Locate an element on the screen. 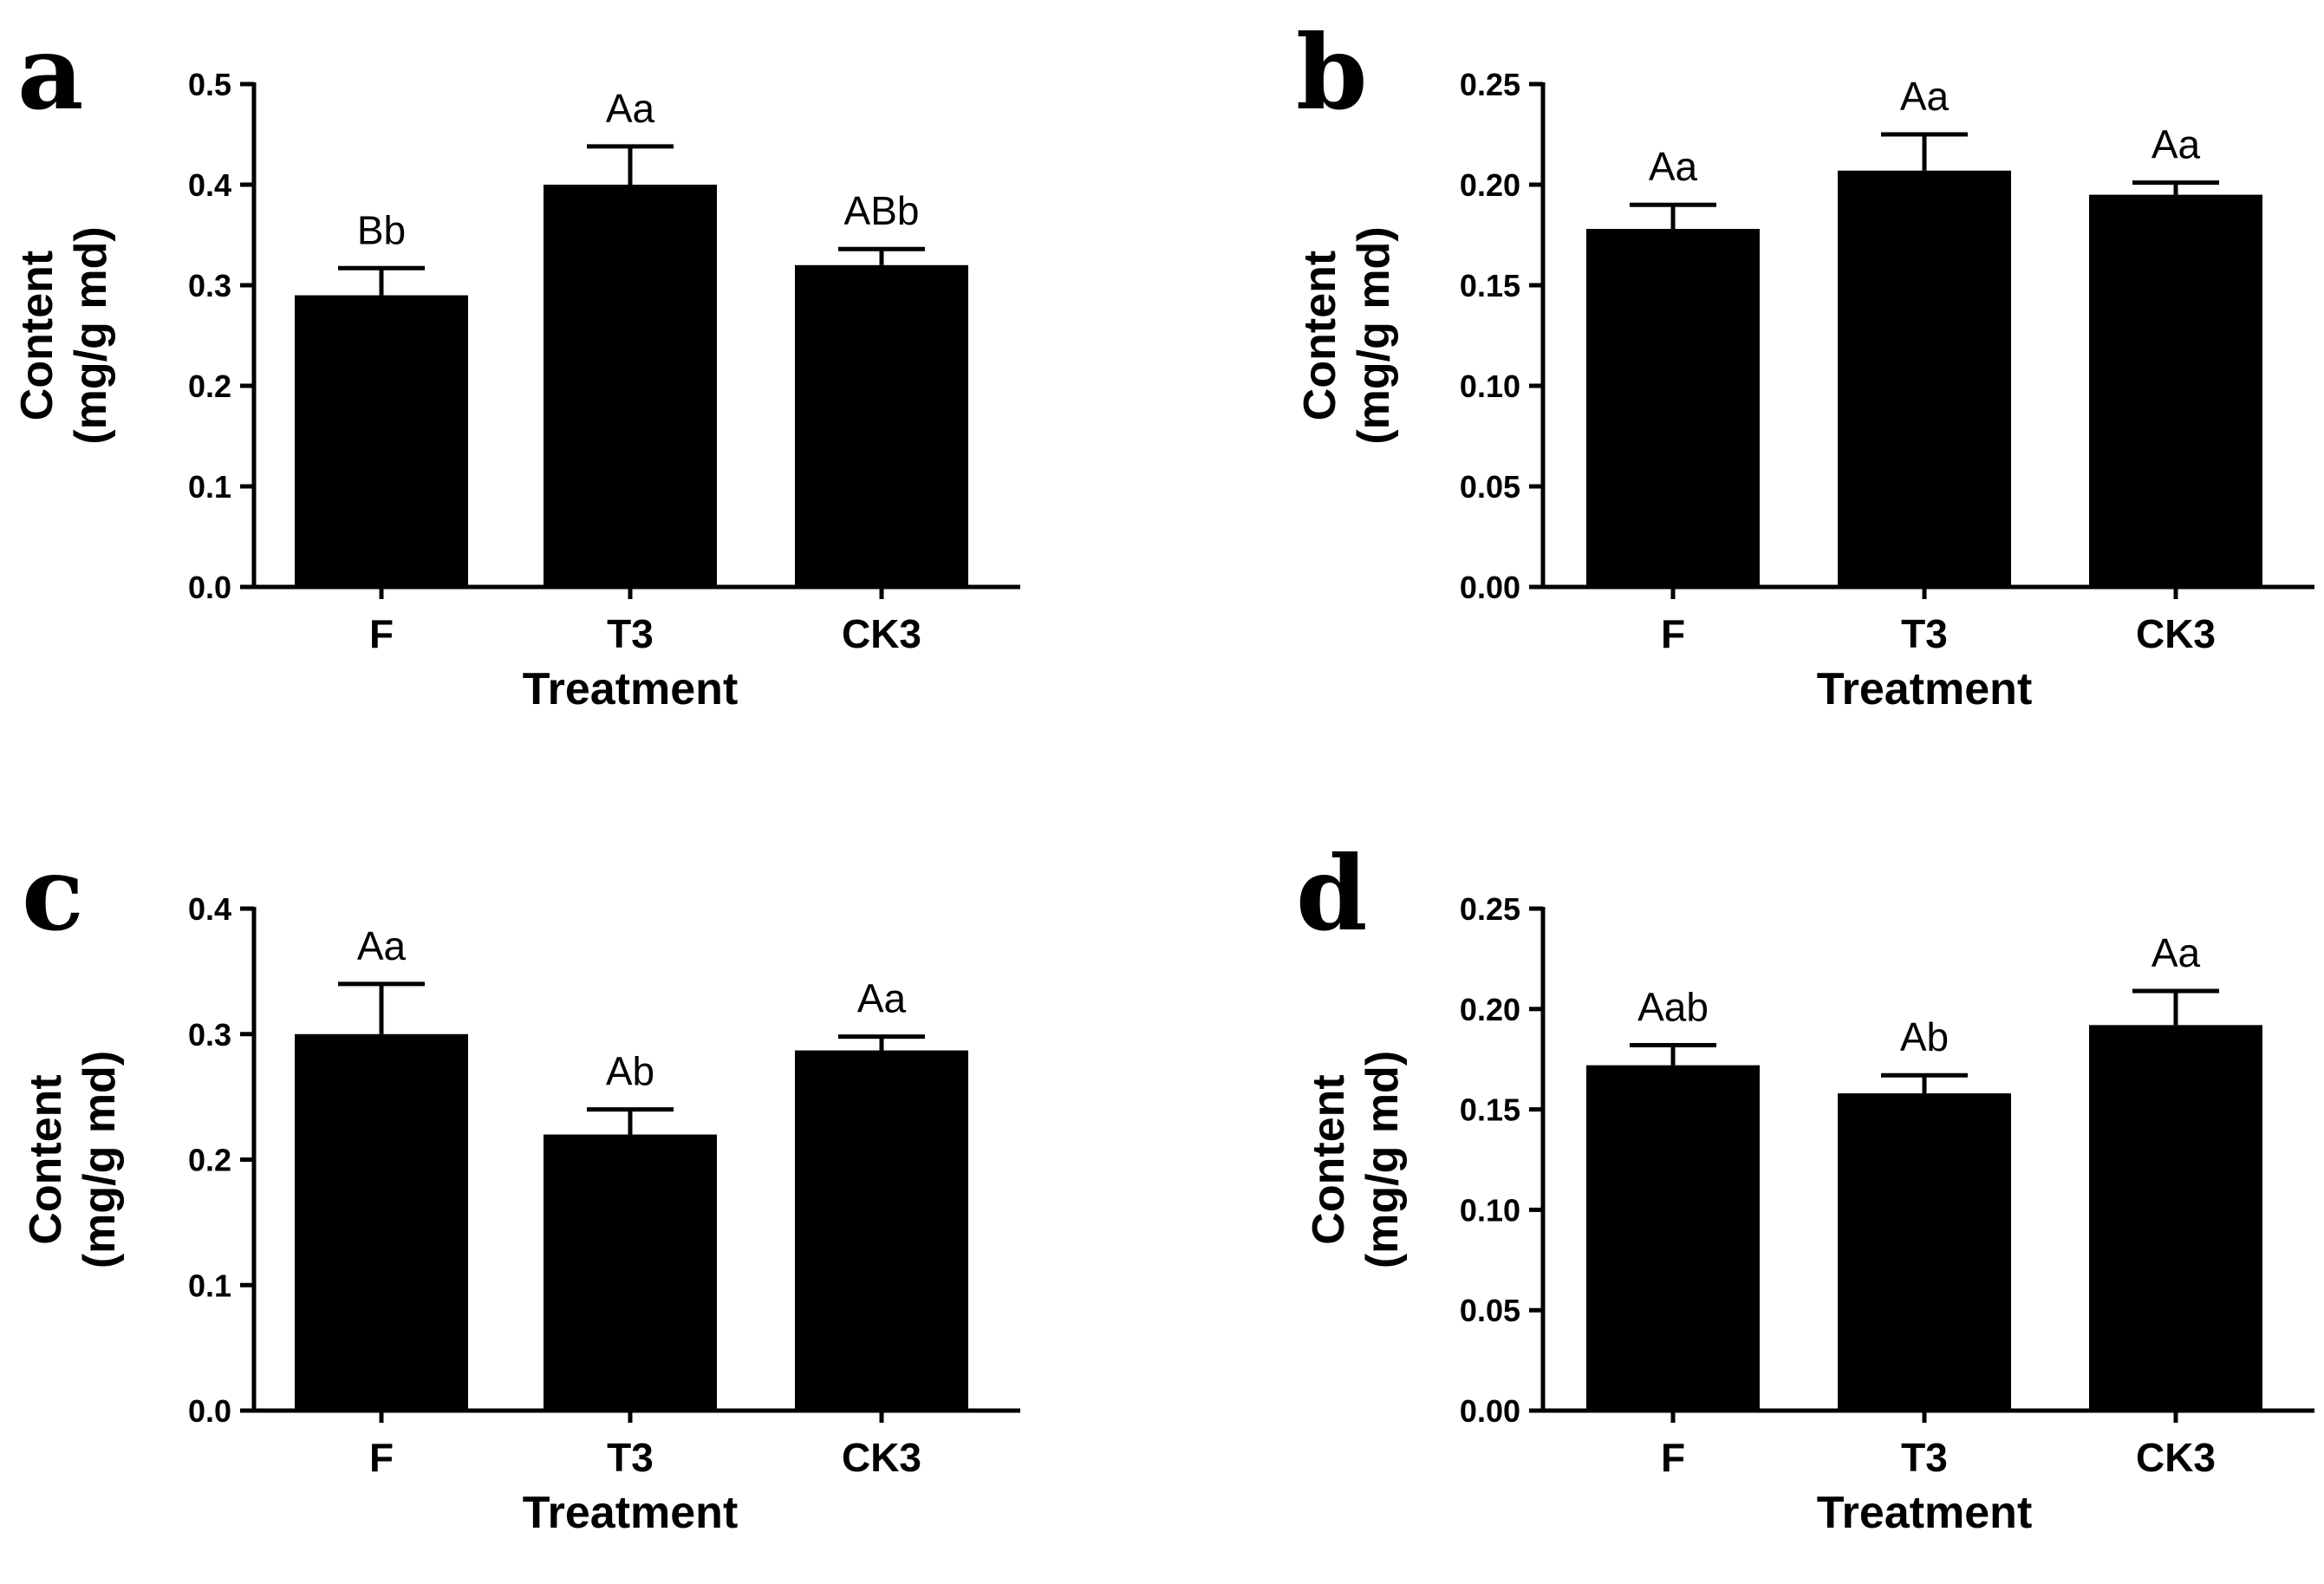 The image size is (2324, 1584). significance-label: ABb is located at coordinates (882, 210).